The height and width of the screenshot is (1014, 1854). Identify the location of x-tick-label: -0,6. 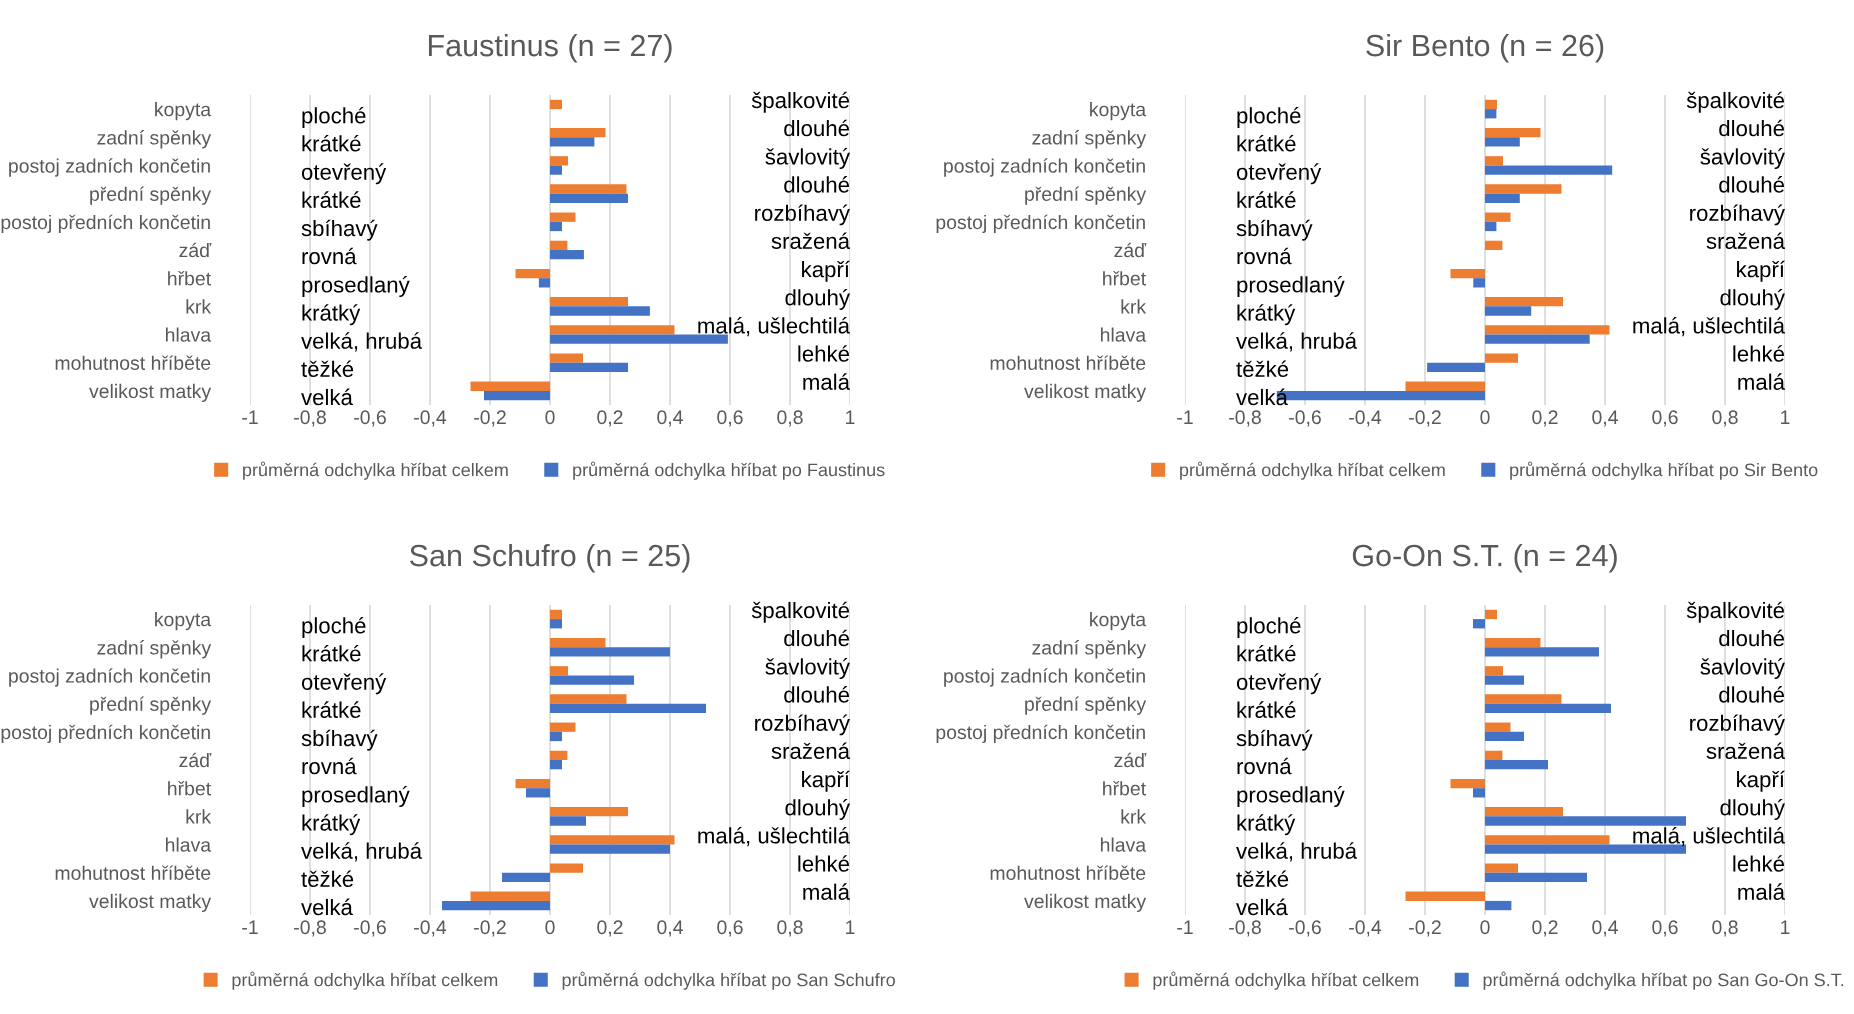
(1305, 928).